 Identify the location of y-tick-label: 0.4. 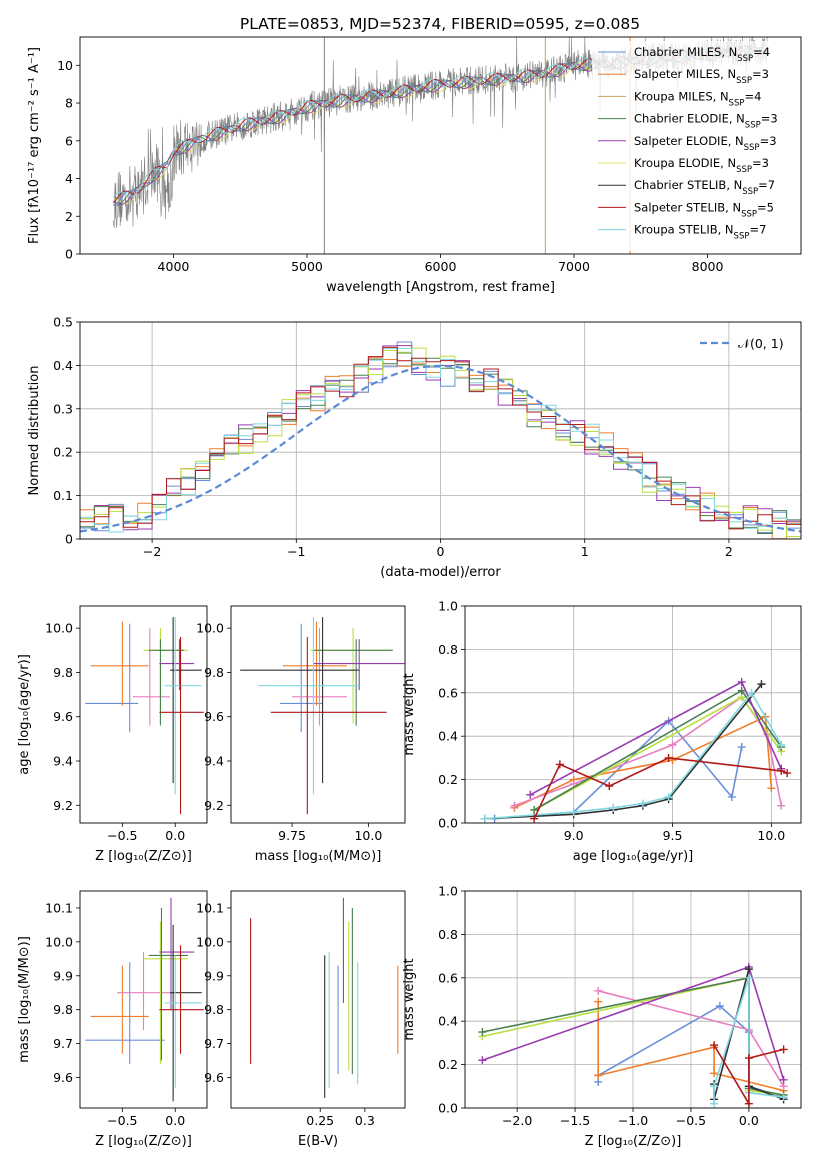
(63, 365).